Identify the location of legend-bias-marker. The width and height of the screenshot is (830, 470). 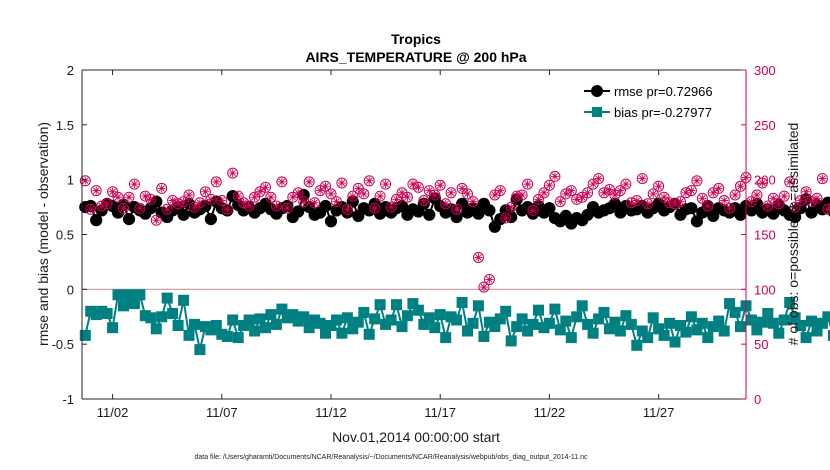
(597, 112).